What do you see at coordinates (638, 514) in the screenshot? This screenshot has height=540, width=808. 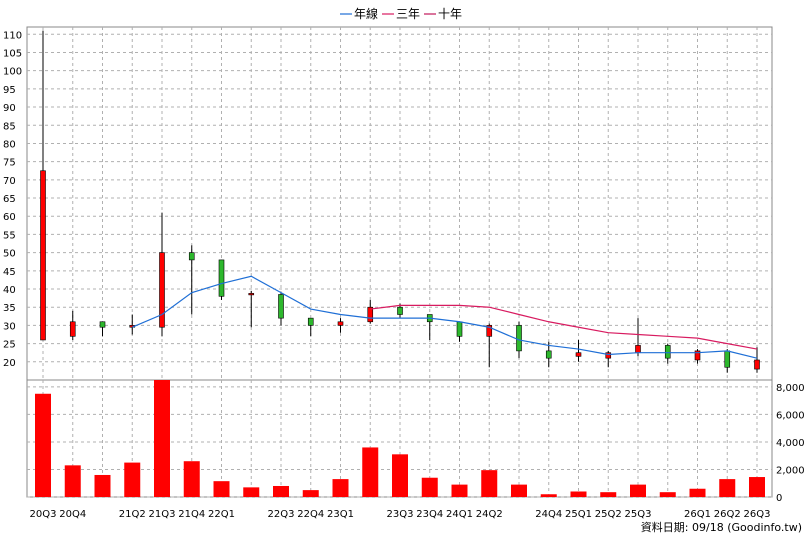 I see `x-tick-label-20: 25Q3` at bounding box center [638, 514].